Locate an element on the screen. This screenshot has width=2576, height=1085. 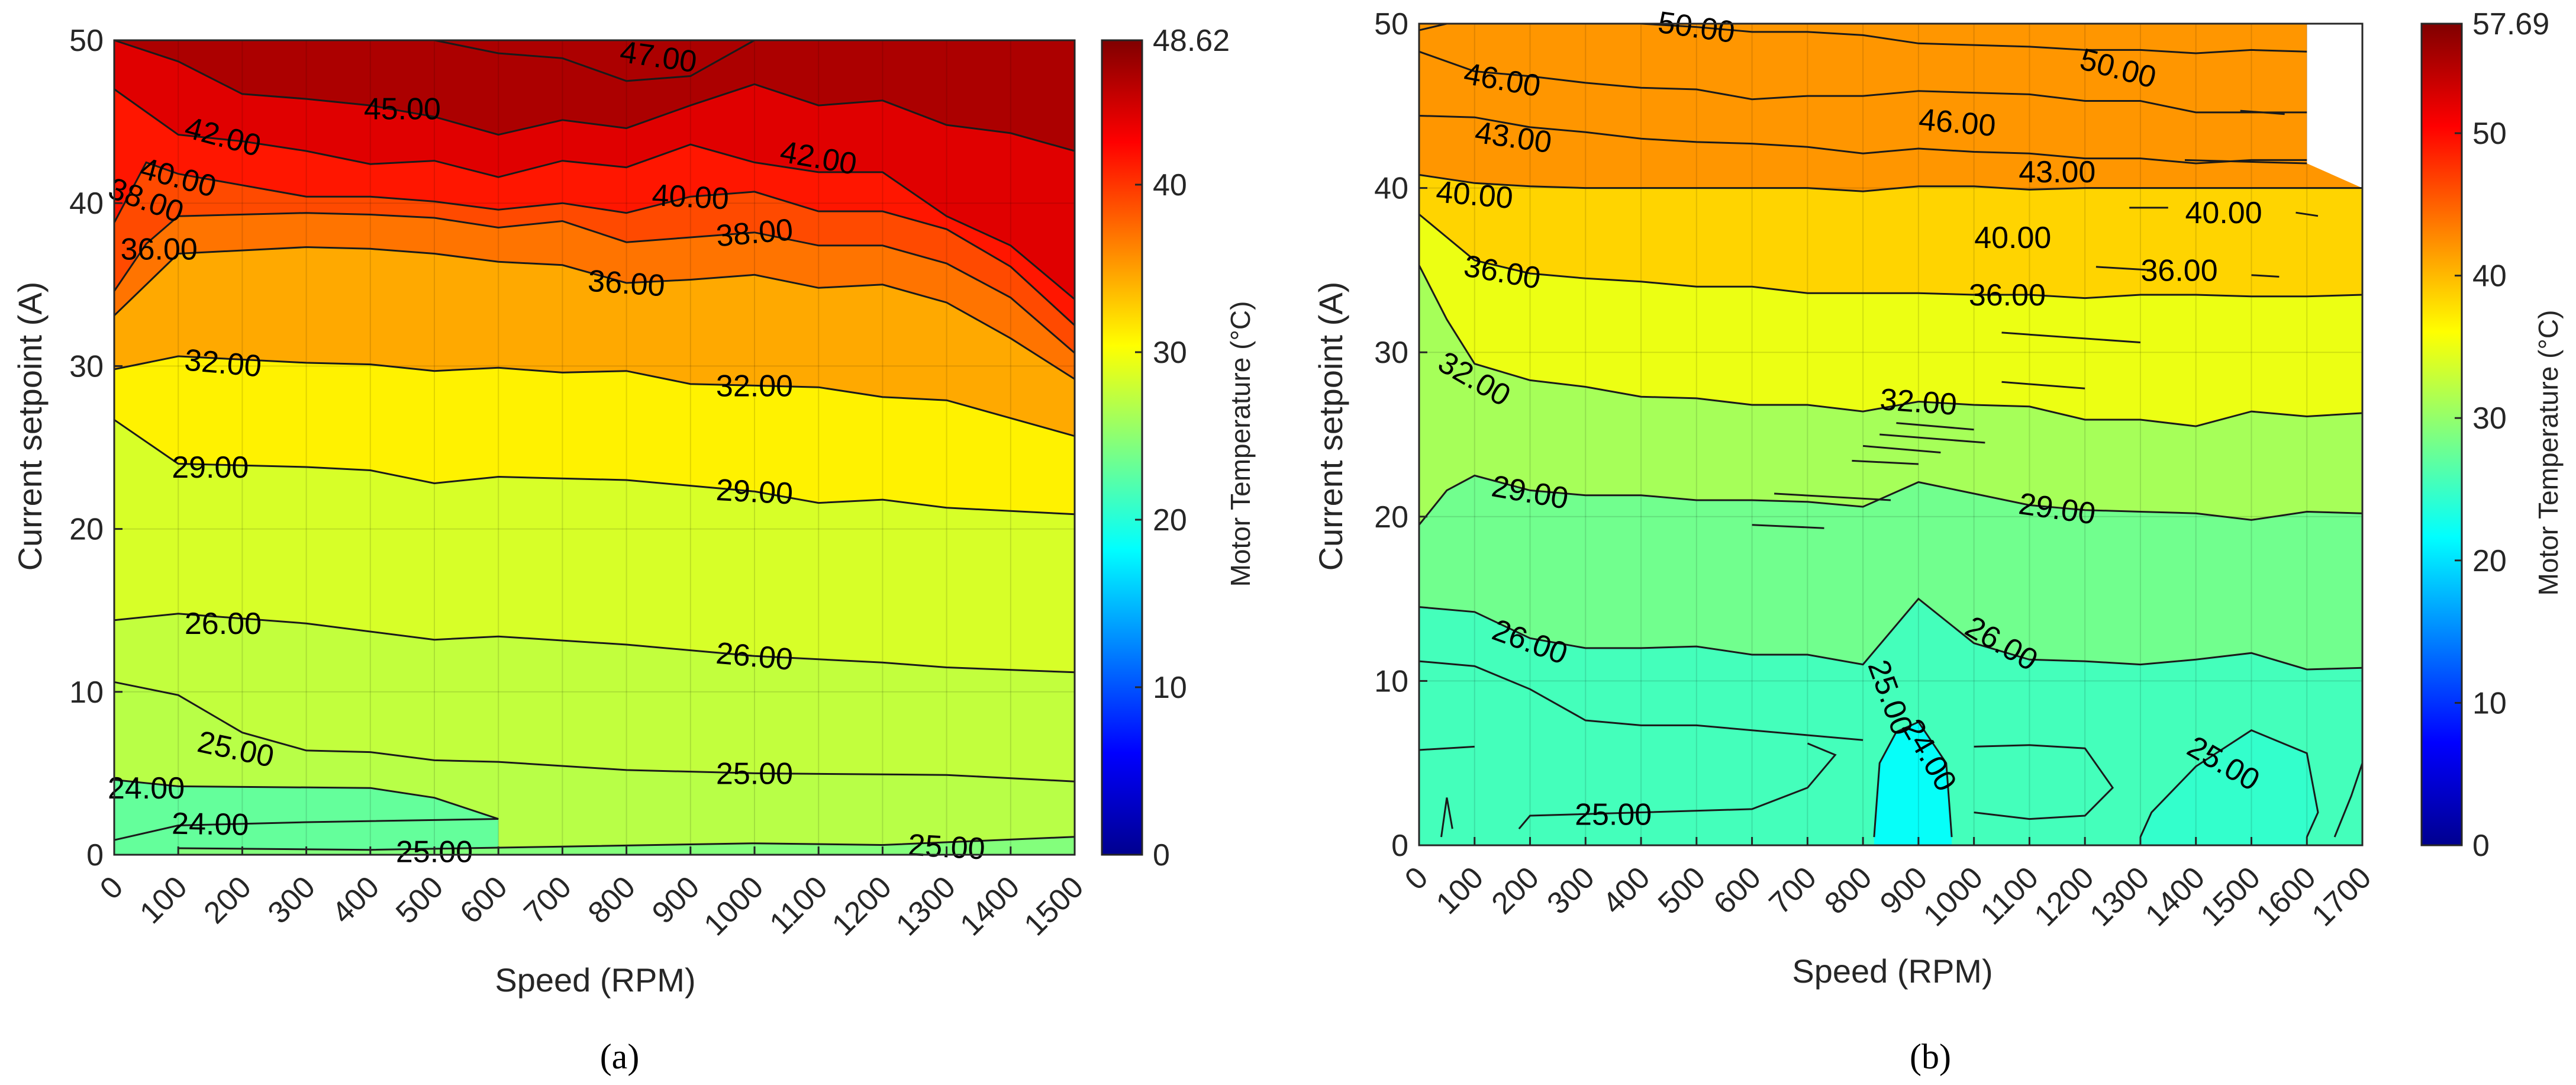
colorbar-a: 0 10 20 30 40 48.62 is located at coordinates (1165, 448).